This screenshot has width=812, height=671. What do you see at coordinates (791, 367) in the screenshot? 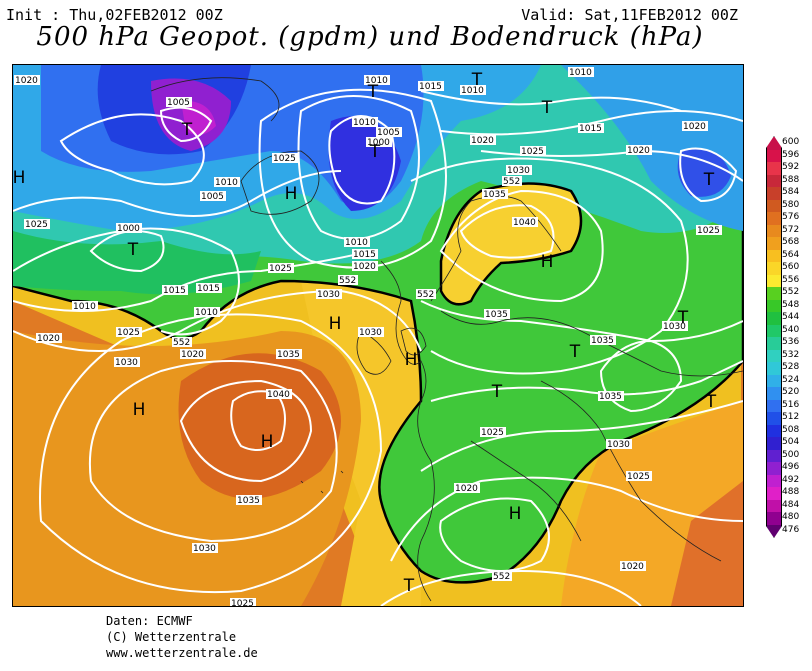
I see `legend-tick-label: 528` at bounding box center [791, 367].